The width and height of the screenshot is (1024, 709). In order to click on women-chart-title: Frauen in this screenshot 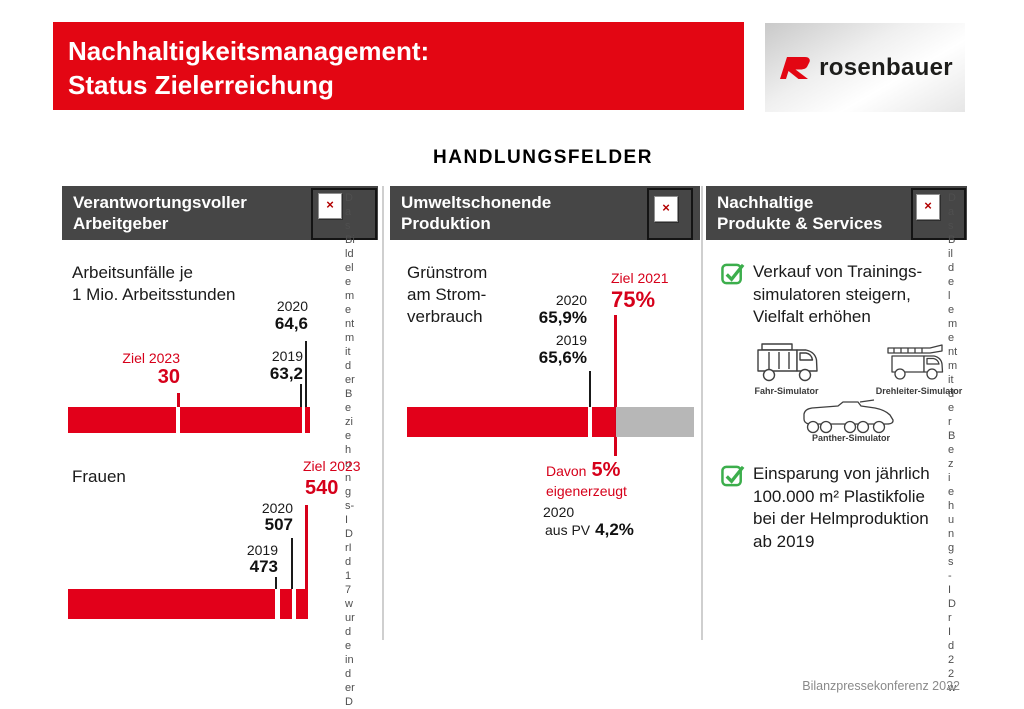, I will do `click(99, 476)`.